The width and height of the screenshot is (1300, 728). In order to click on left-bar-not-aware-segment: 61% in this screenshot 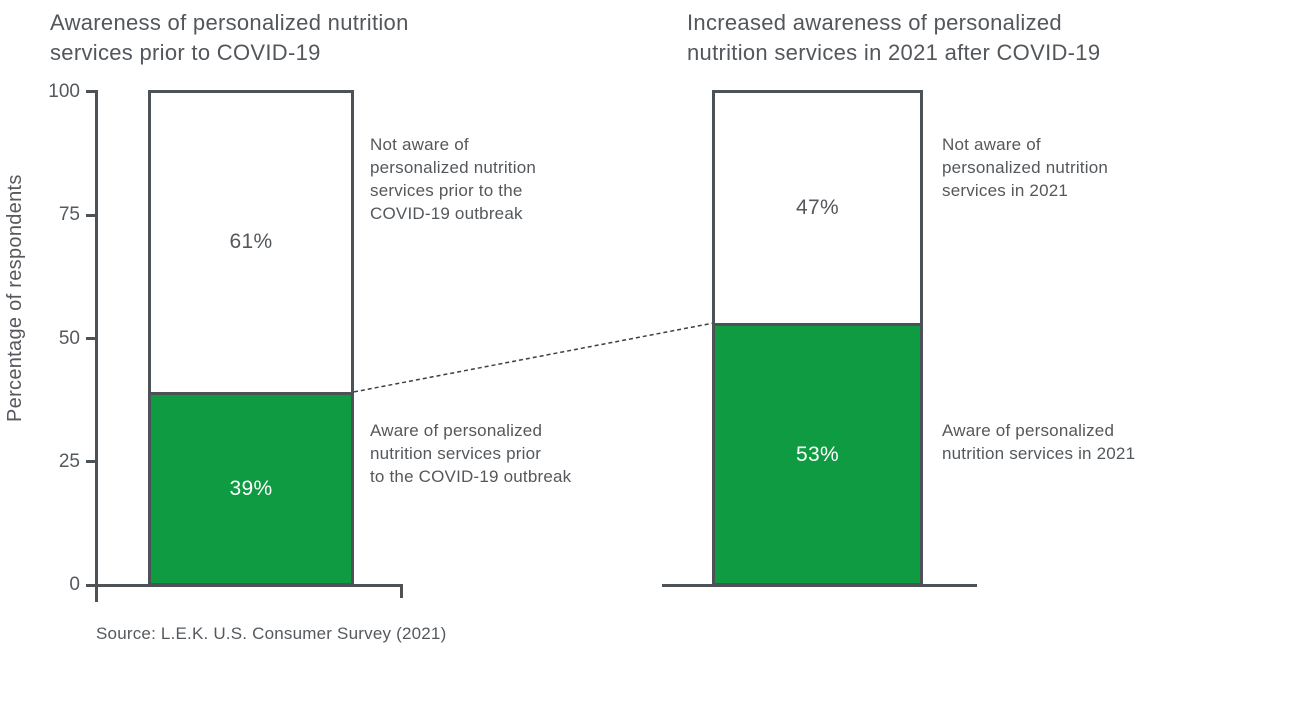, I will do `click(251, 242)`.